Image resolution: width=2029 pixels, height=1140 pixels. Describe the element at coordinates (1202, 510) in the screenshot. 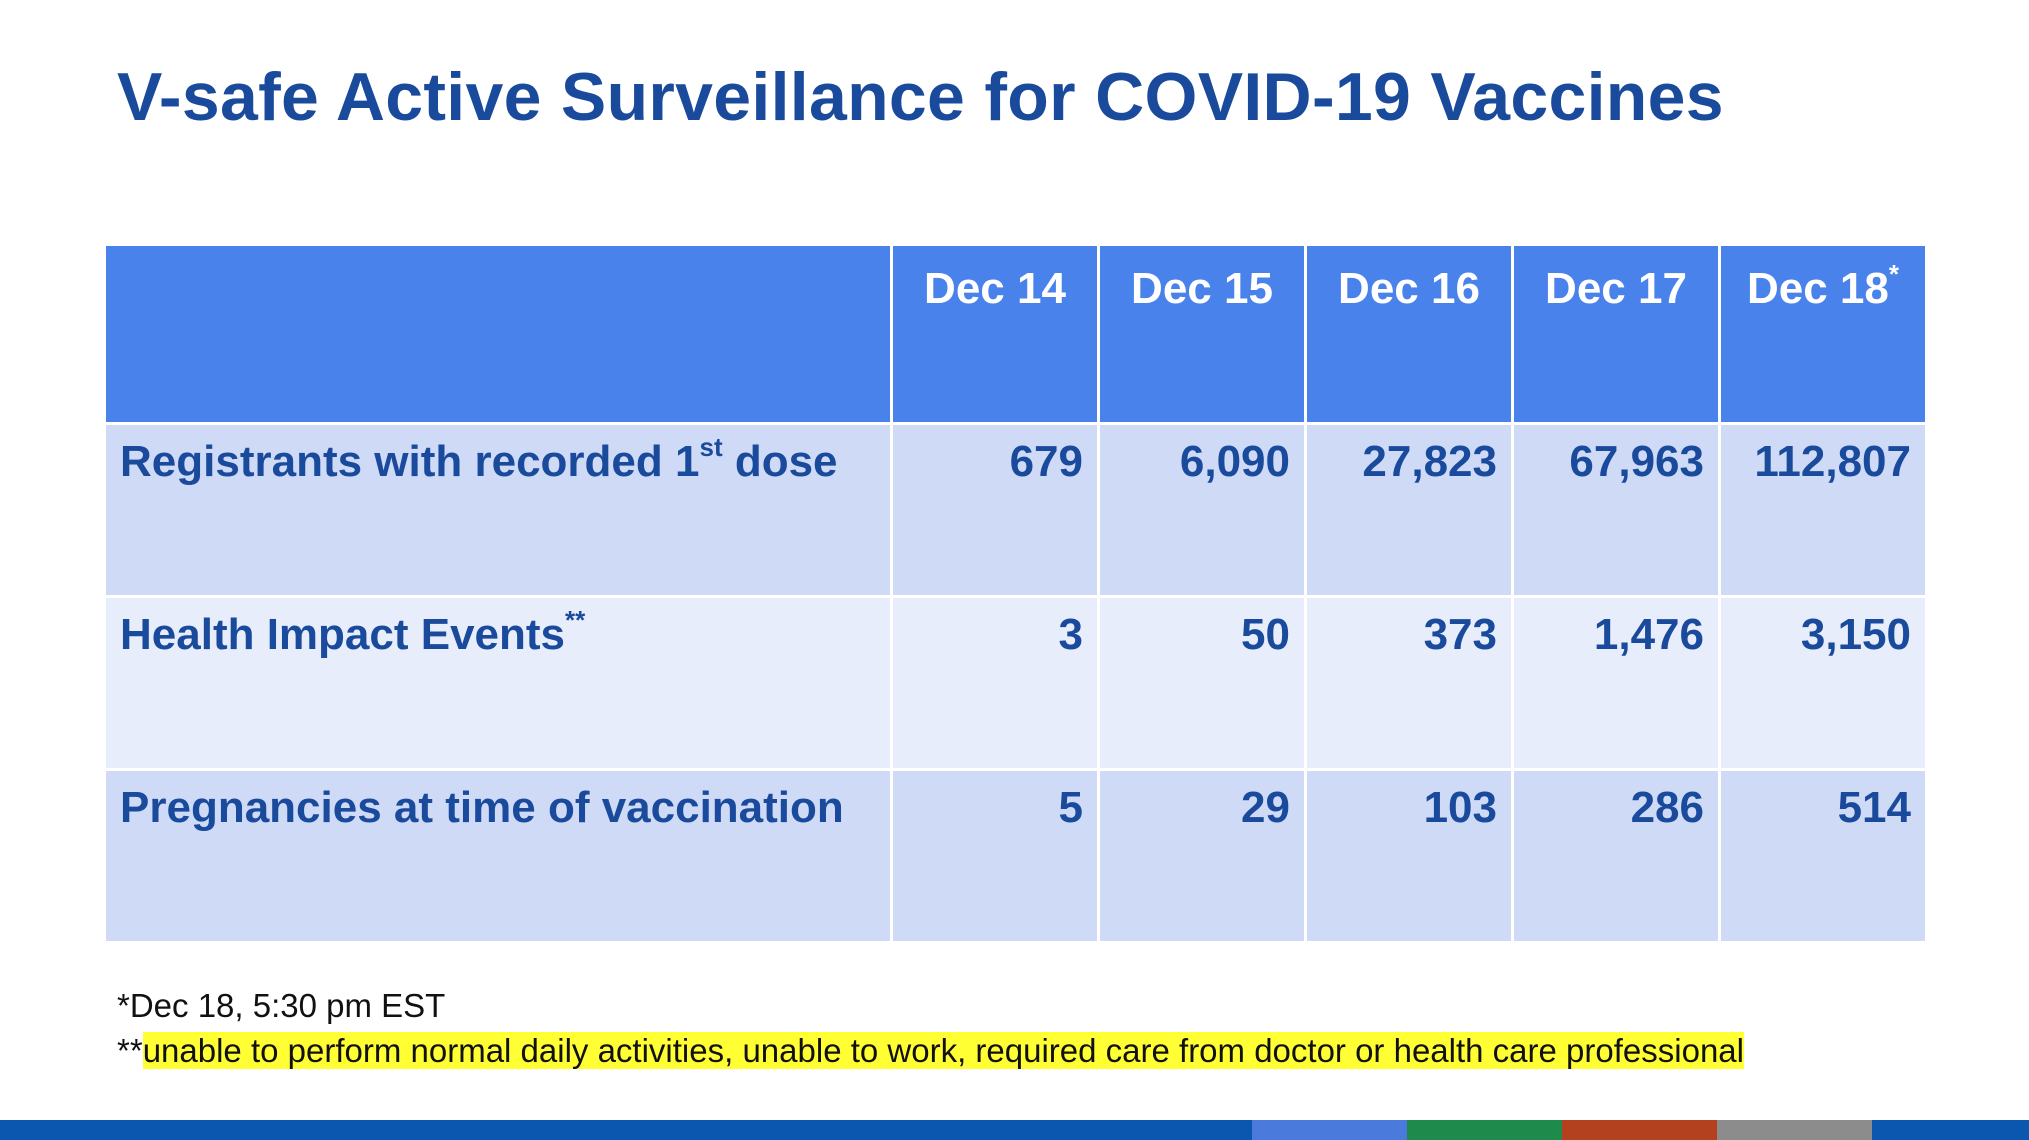

I see `table-cell: 6,090` at that location.